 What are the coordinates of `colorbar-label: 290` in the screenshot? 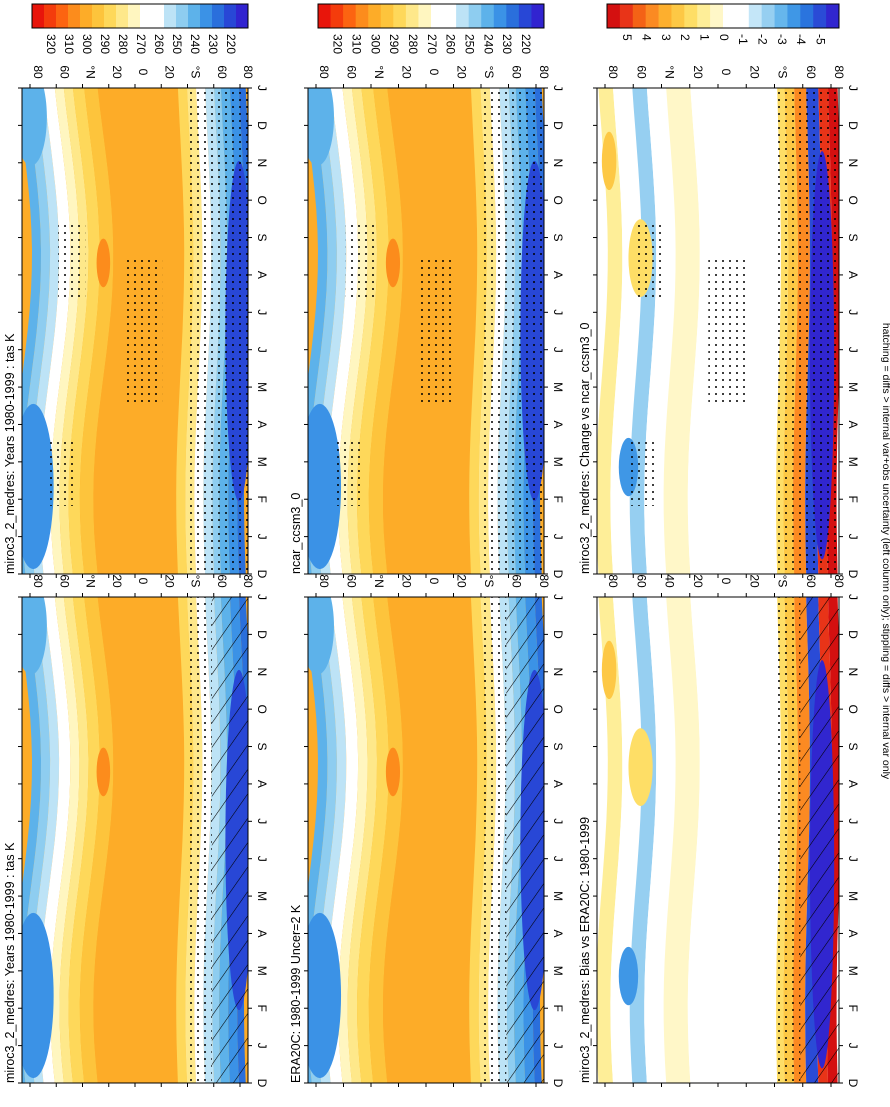 It's located at (105, 44).